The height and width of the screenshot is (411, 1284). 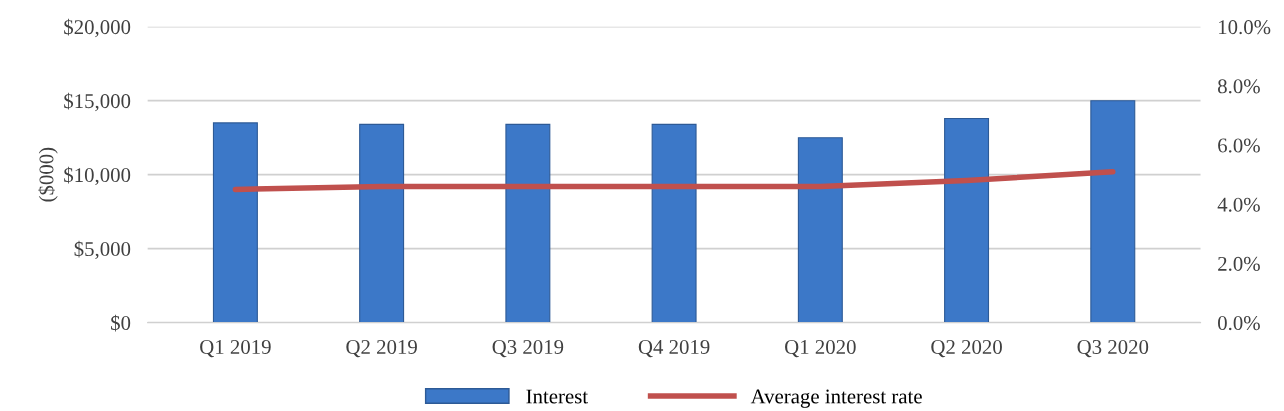 I want to click on y2-tick-label: 10.0%, so click(x=1245, y=27).